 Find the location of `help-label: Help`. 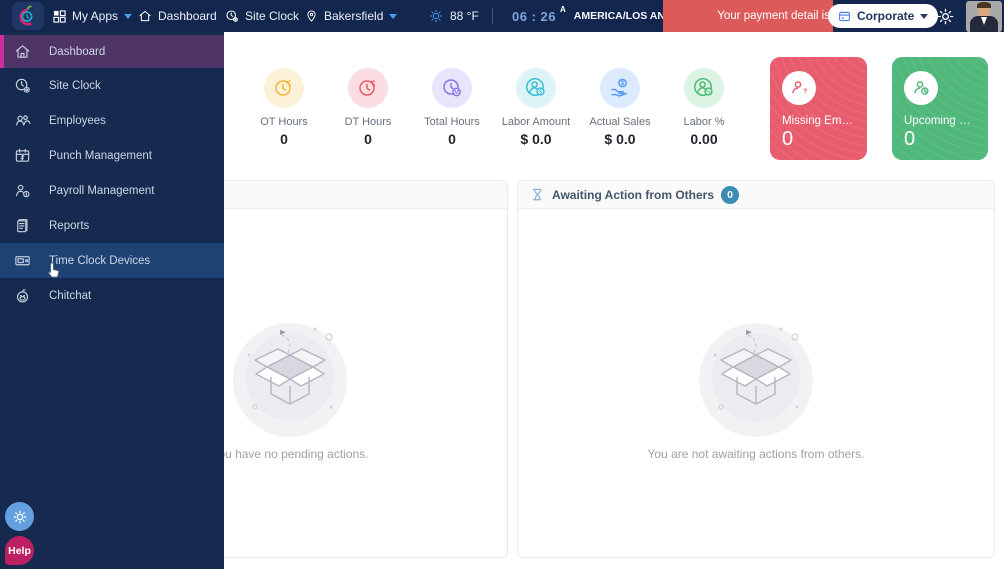

help-label: Help is located at coordinates (19, 550).